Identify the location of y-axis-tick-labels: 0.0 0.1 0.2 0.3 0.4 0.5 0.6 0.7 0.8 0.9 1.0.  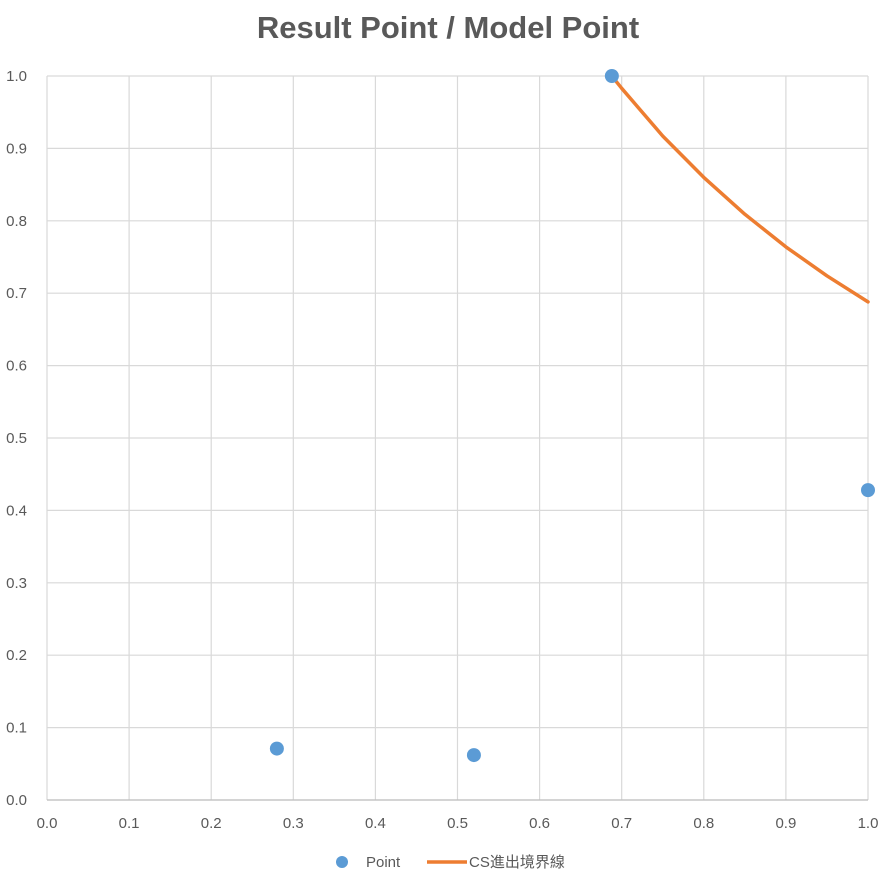
(16, 438).